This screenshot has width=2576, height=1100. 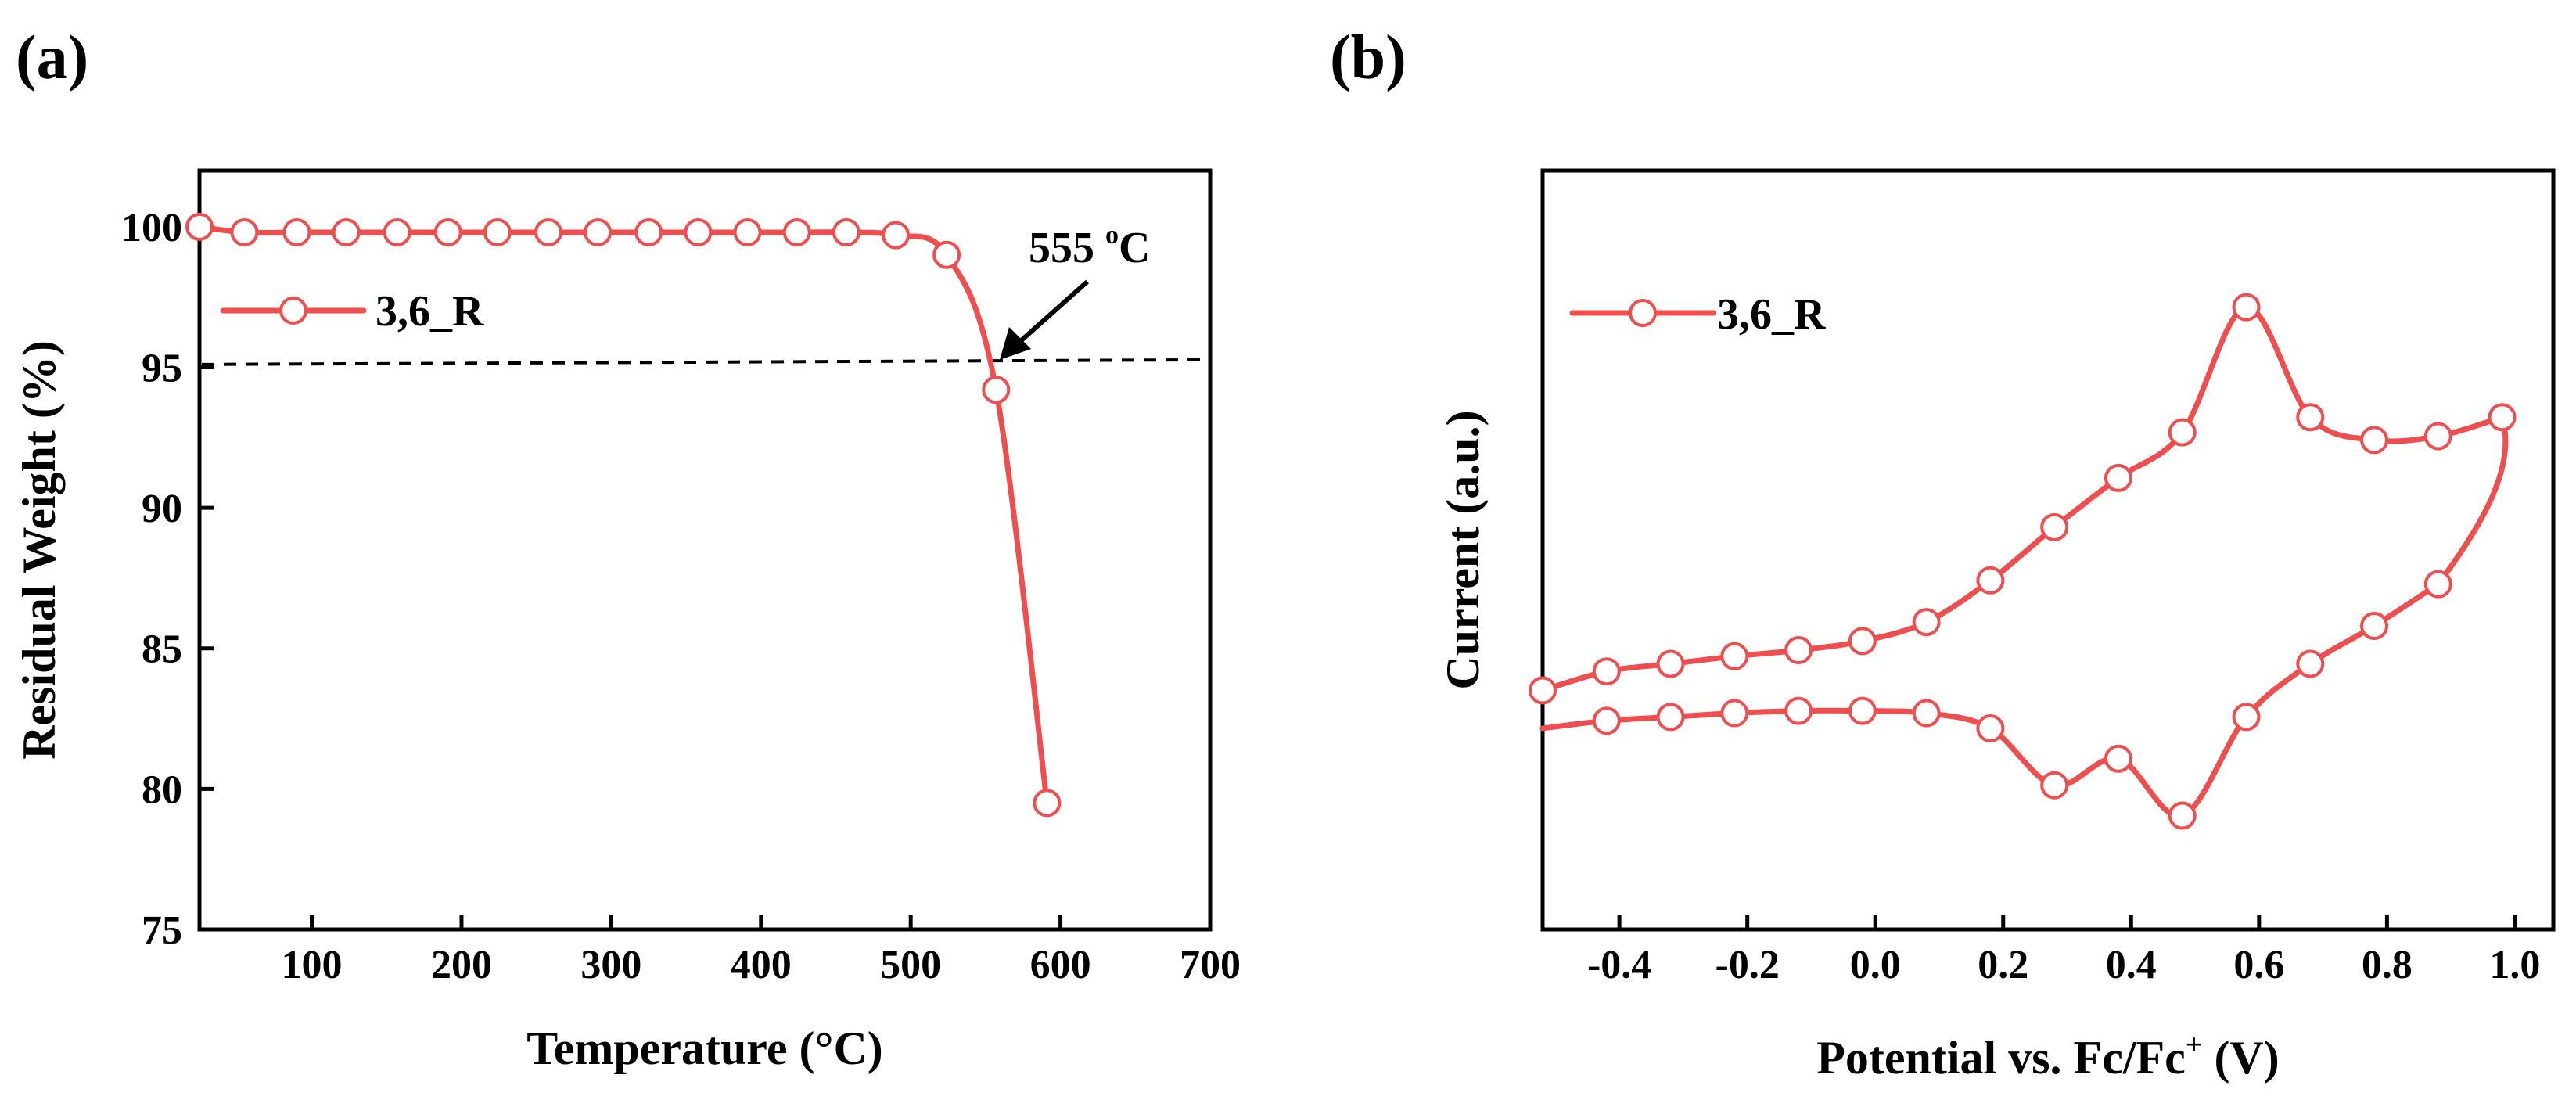 What do you see at coordinates (1369, 57) in the screenshot?
I see `panel-b-label: (b)` at bounding box center [1369, 57].